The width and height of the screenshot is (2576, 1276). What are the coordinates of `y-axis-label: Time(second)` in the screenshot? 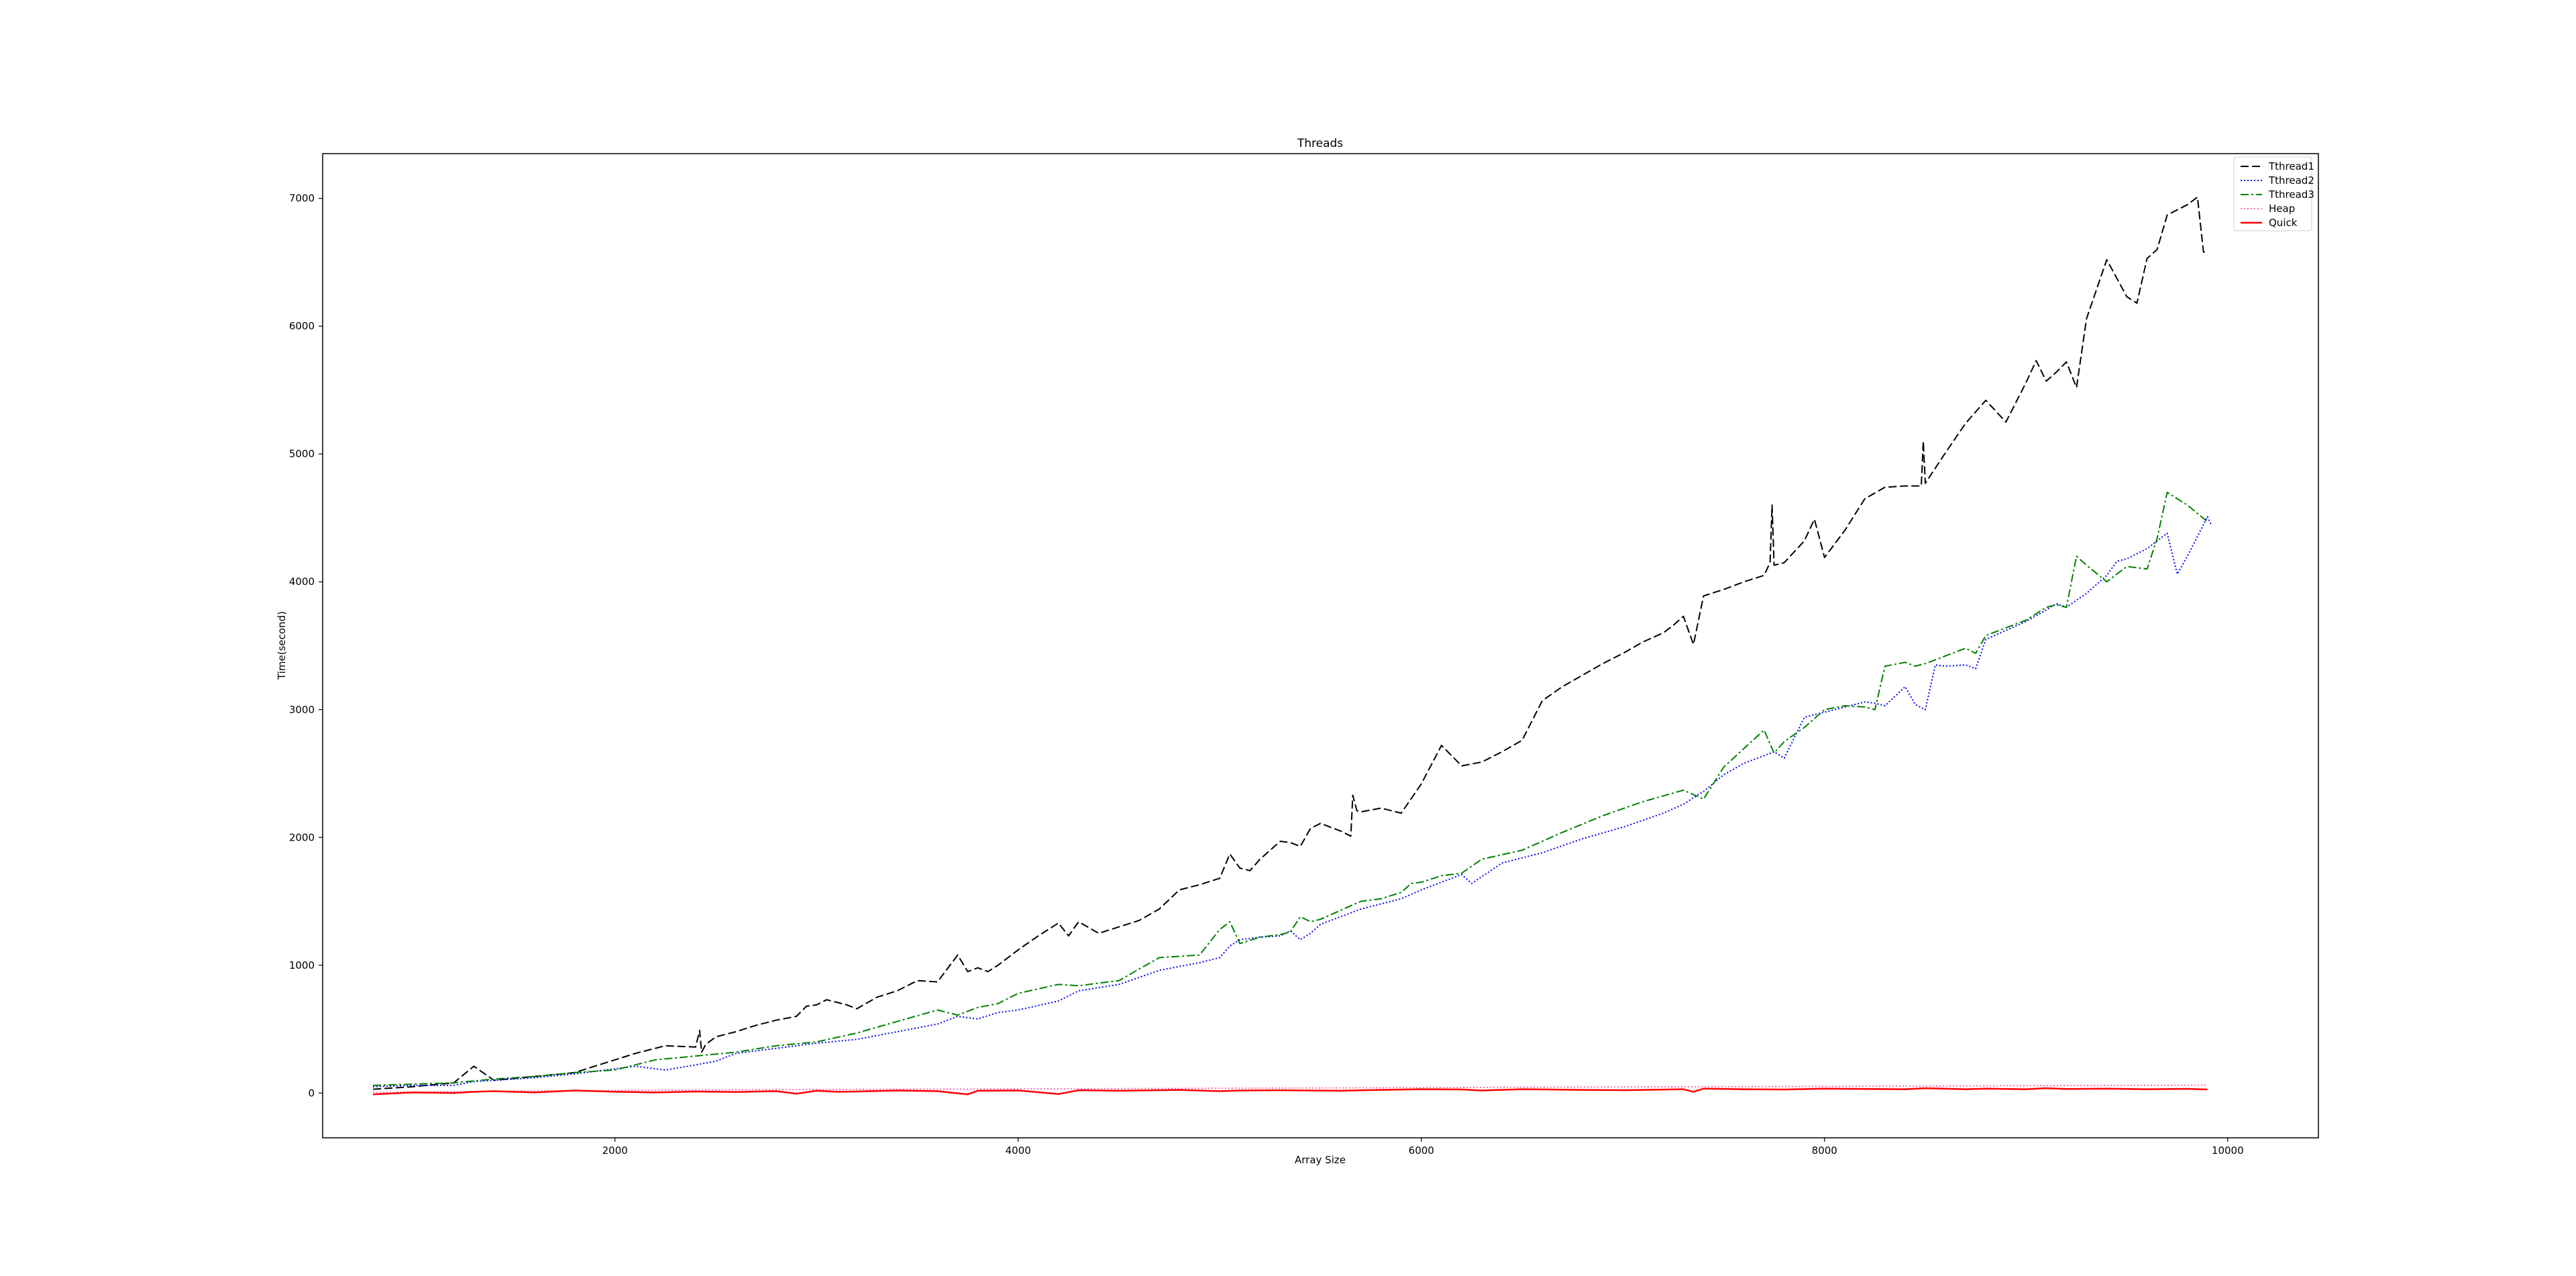 It's located at (282, 646).